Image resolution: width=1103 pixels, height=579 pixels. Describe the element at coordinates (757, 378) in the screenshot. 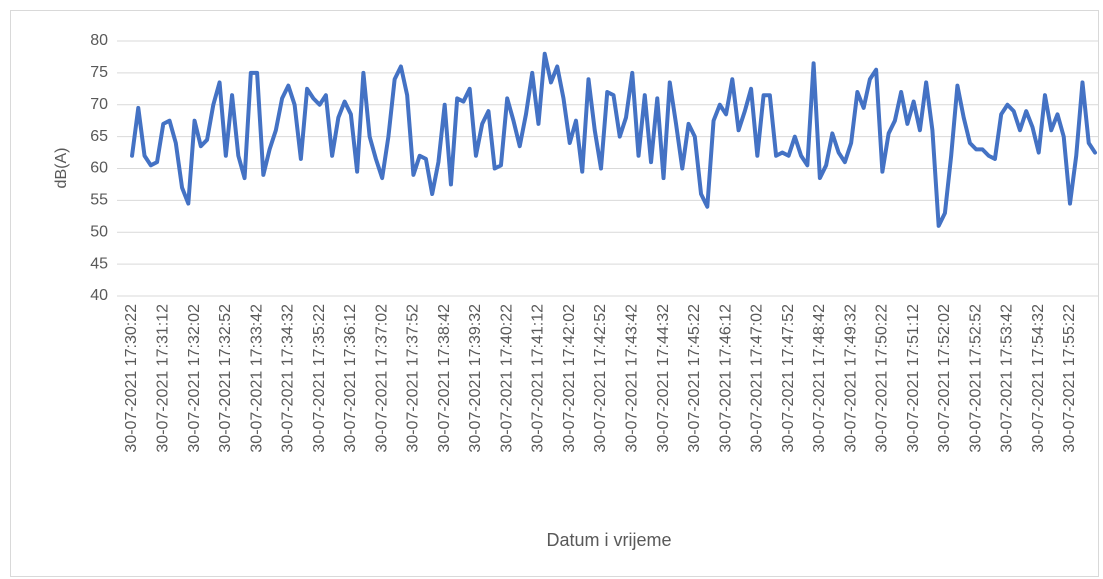

I see `x-tick-label: 30-07-2021 17:47:02` at that location.